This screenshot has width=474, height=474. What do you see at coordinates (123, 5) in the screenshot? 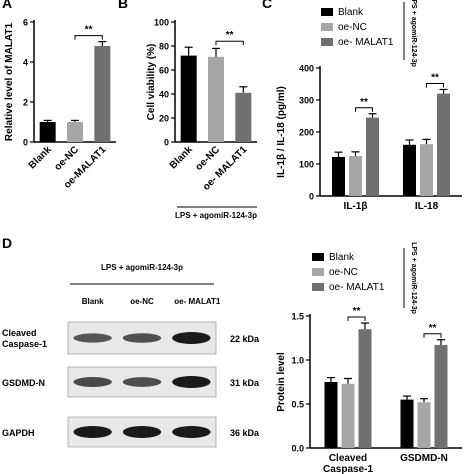
I see `panel-letter-b: B` at bounding box center [123, 5].